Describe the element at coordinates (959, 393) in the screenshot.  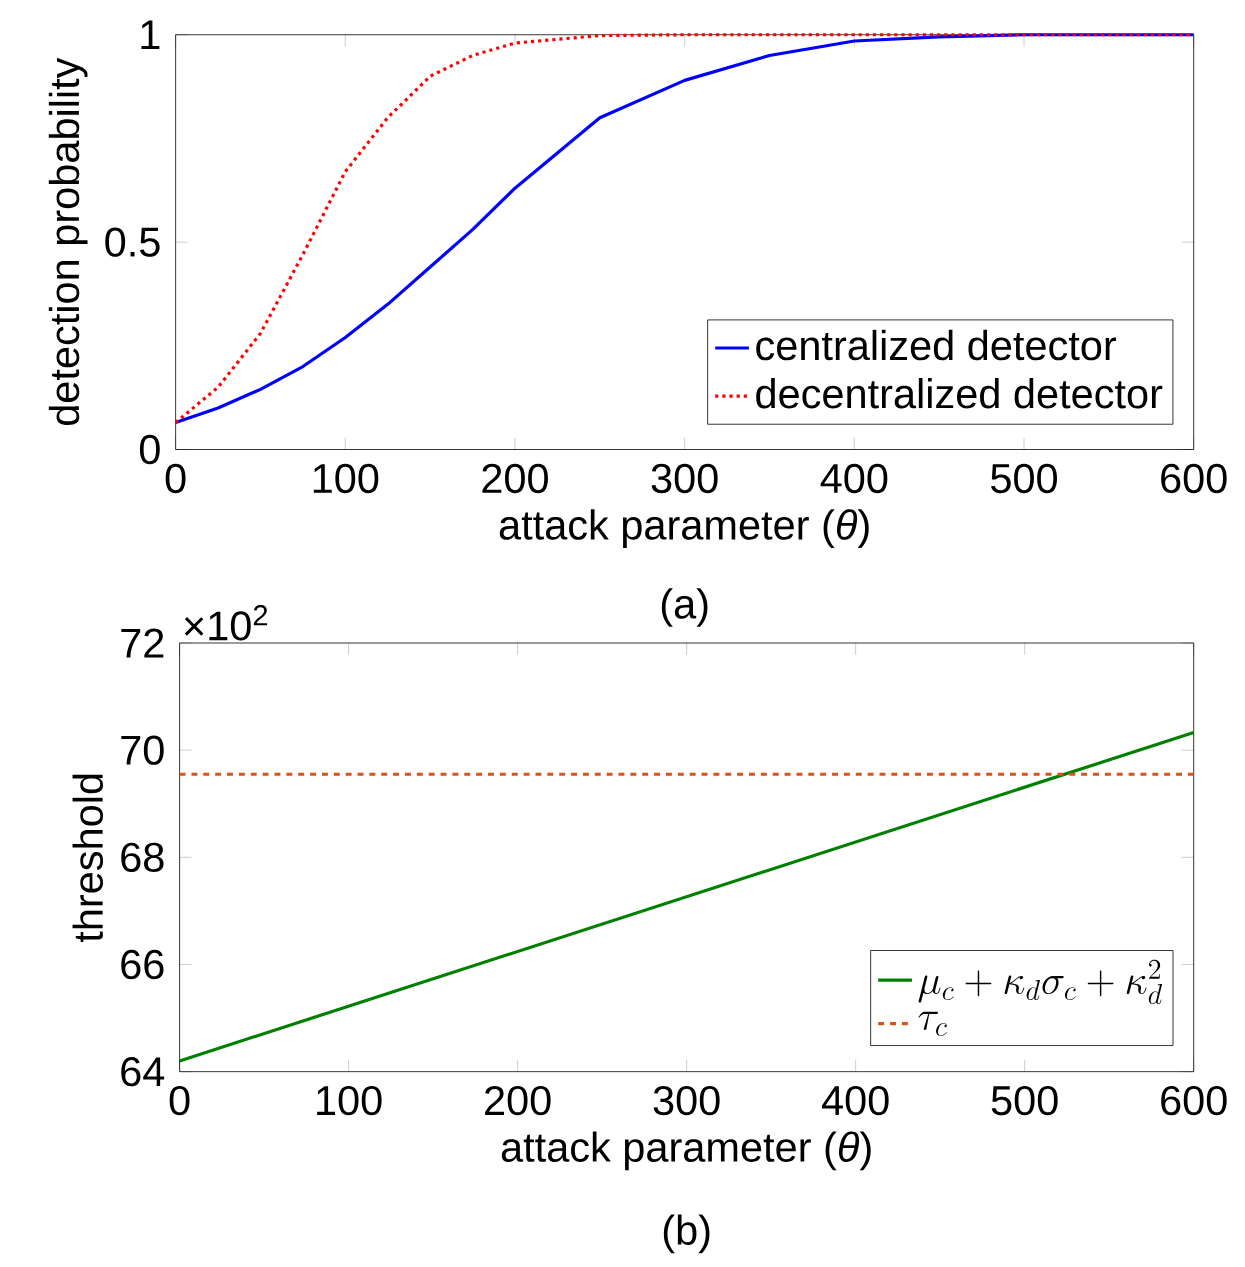
I see `legend-label: decentralized detector` at that location.